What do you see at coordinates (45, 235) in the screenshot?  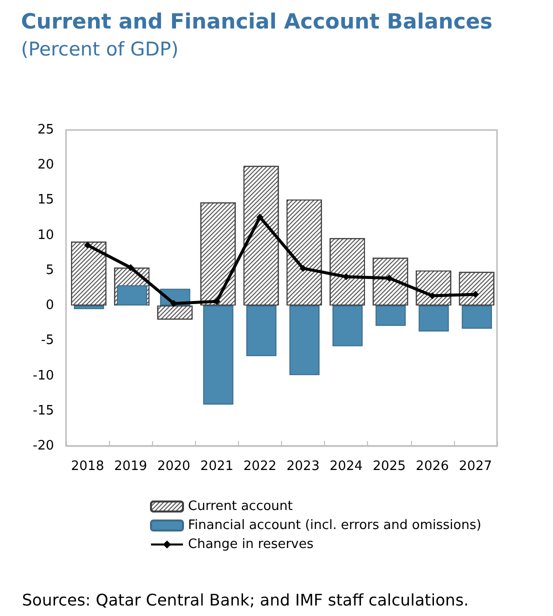 I see `y-tick-label: 10` at bounding box center [45, 235].